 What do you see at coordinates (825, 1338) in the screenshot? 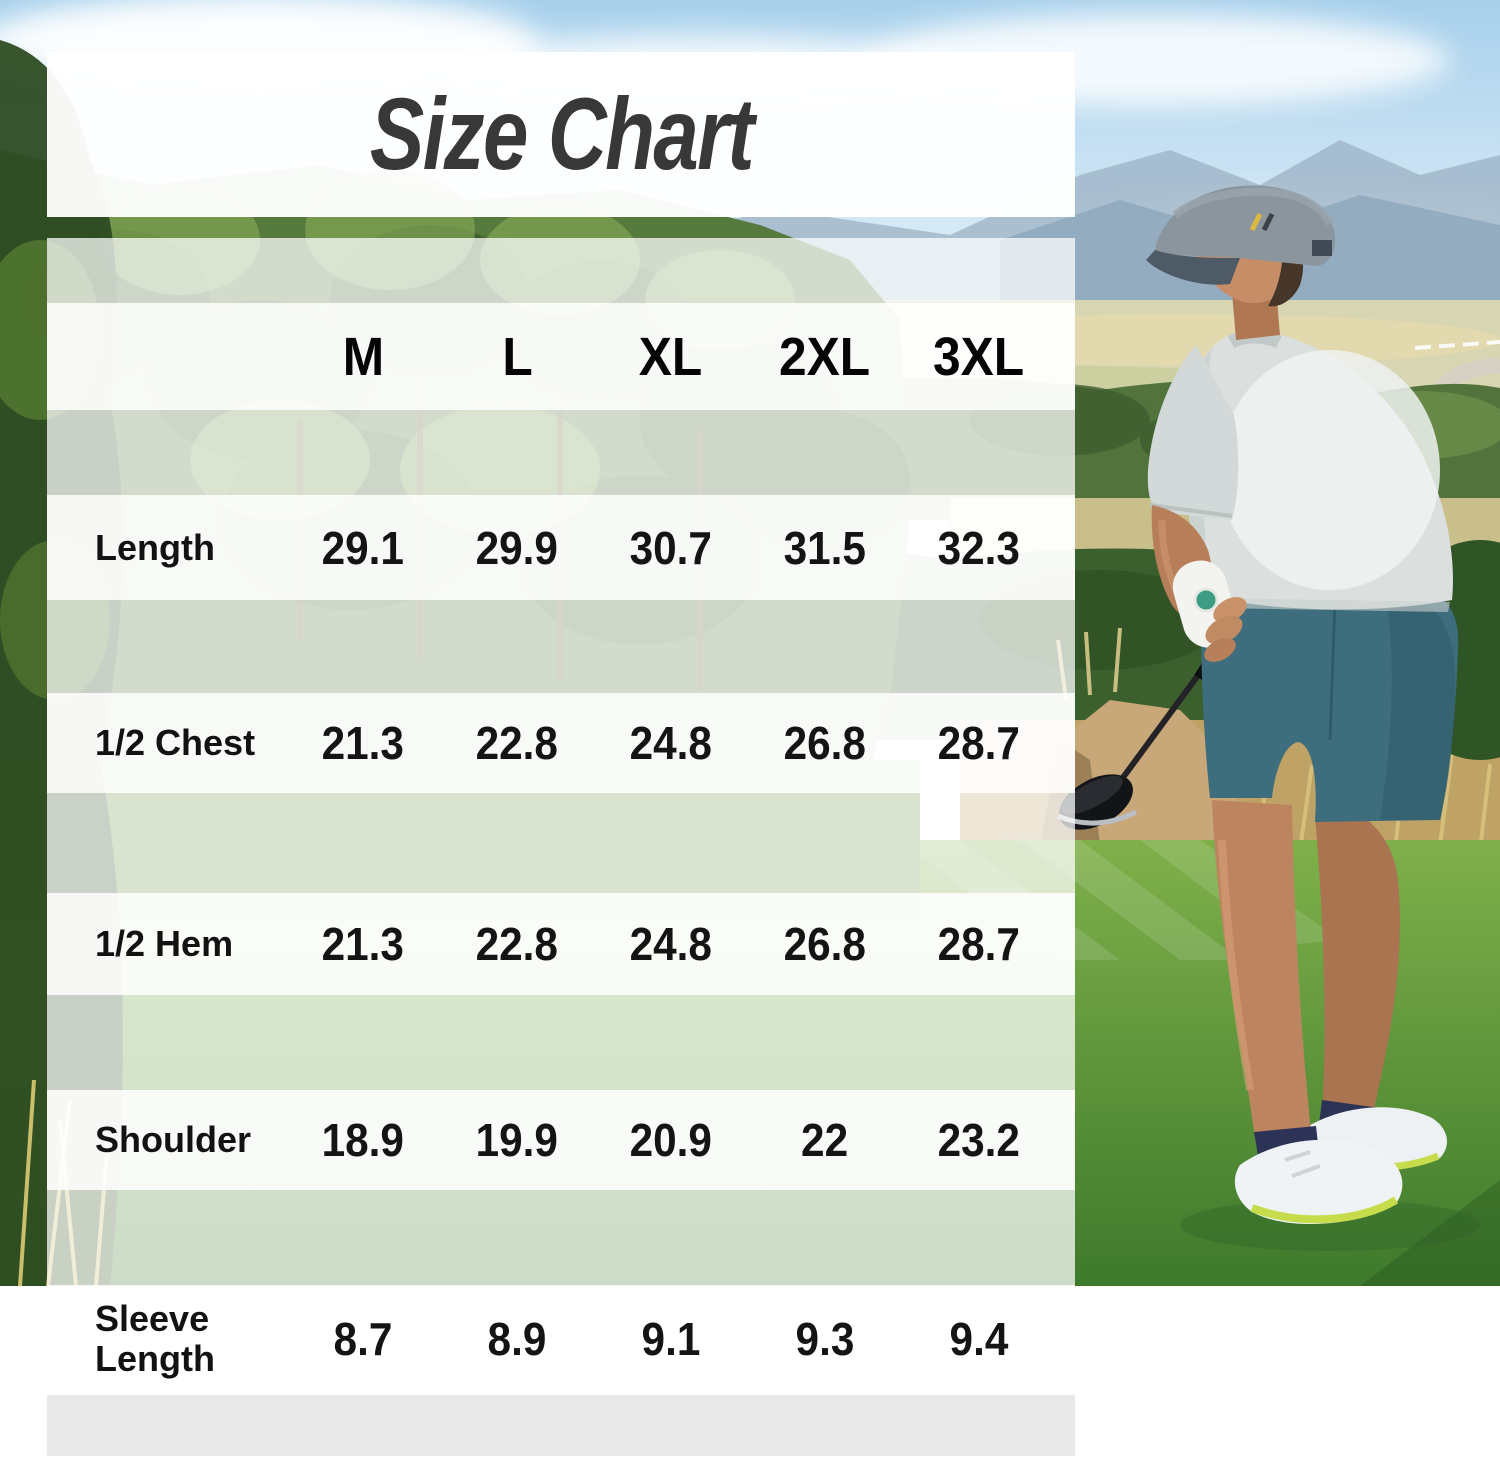
I see `size-value-cell: 9.3` at bounding box center [825, 1338].